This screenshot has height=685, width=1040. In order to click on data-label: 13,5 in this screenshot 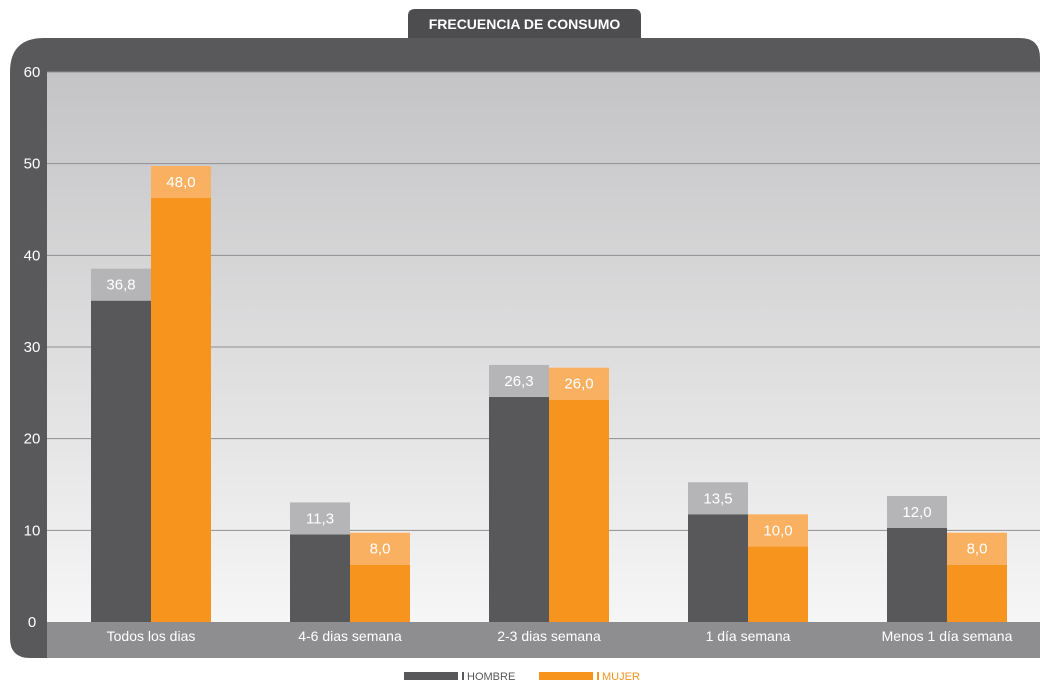, I will do `click(717, 498)`.